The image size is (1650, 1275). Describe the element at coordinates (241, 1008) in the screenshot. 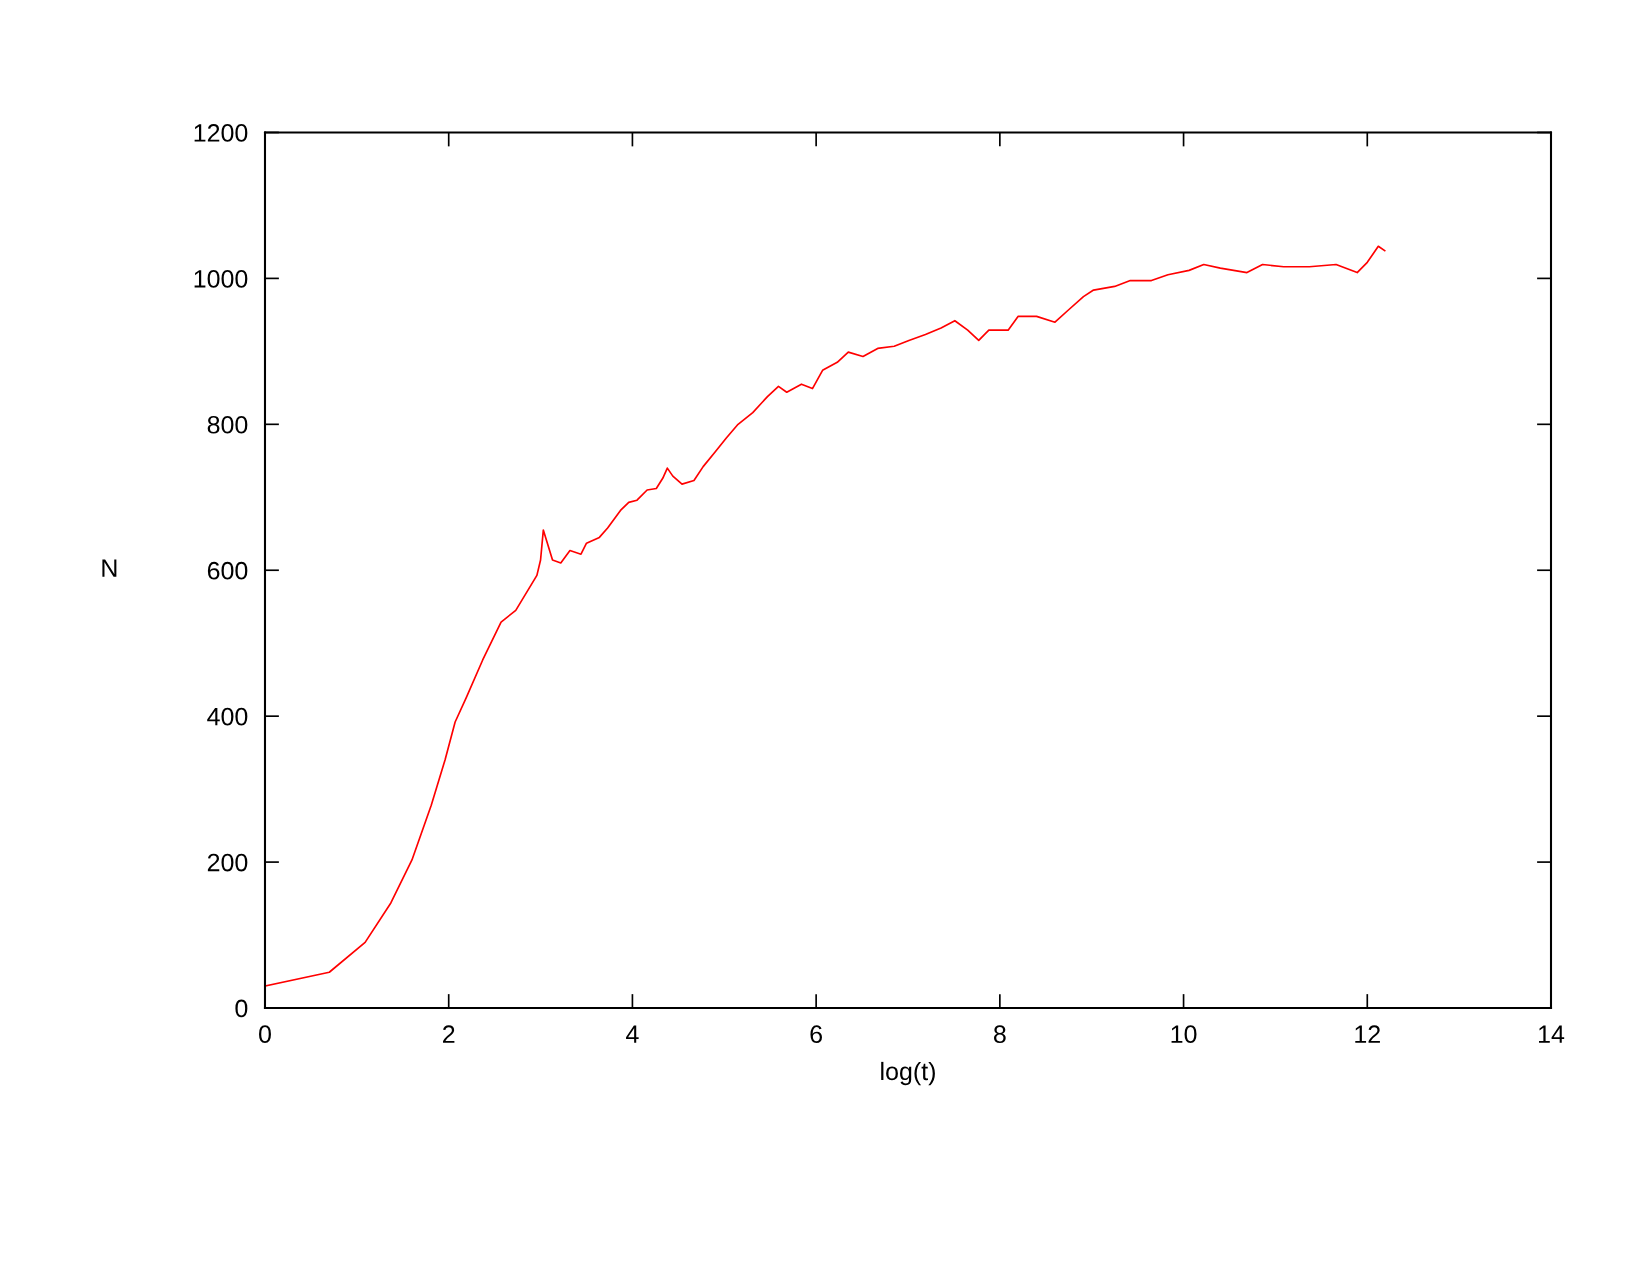

I see `y-tick-label: 0` at that location.